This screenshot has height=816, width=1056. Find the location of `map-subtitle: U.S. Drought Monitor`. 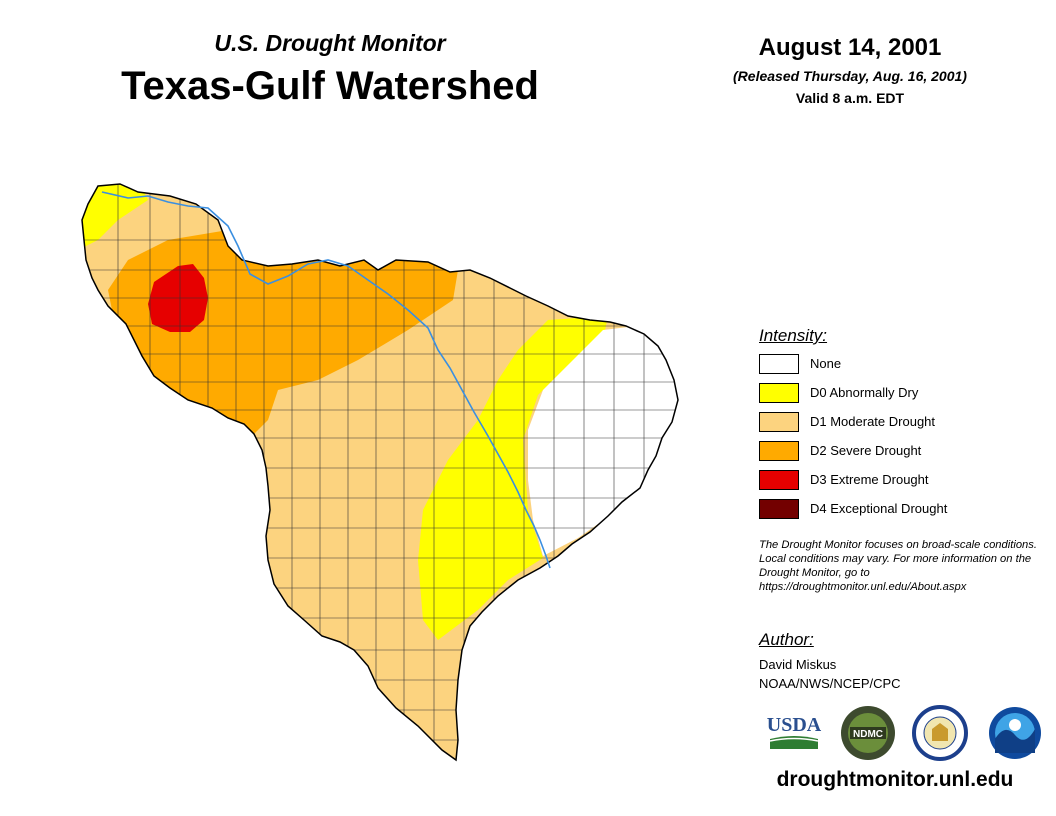

map-subtitle: U.S. Drought Monitor is located at coordinates (330, 43).